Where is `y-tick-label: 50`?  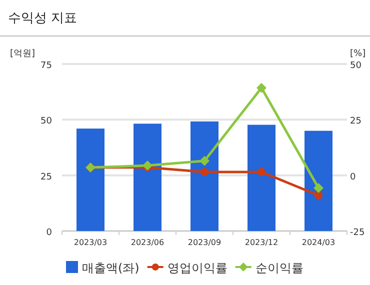 y-tick-label: 50 is located at coordinates (46, 121).